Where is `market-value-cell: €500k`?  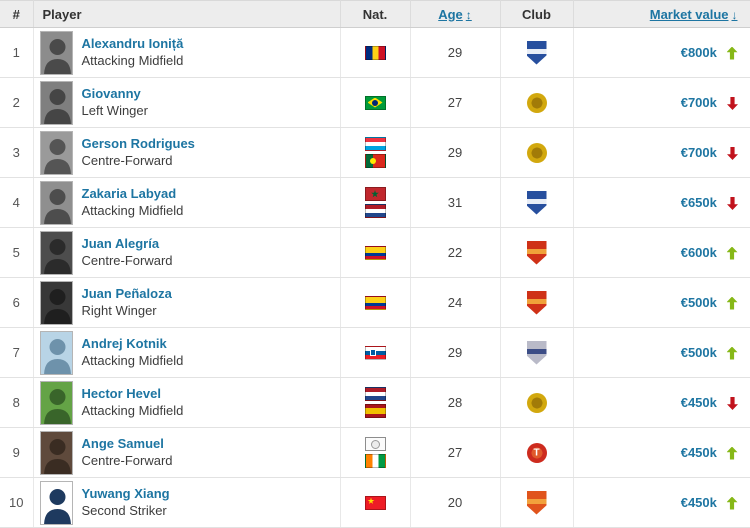
market-value-cell: €500k is located at coordinates (661, 302).